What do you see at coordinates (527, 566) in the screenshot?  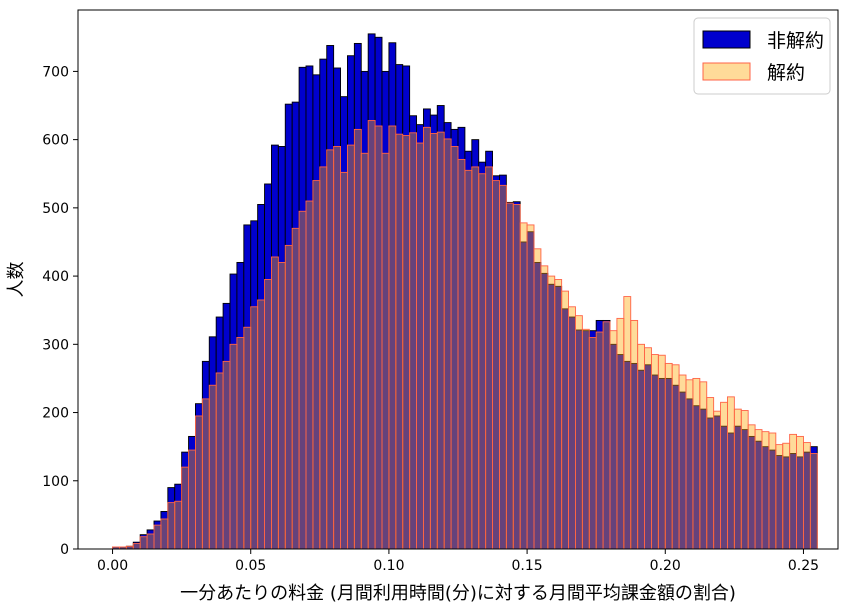 I see `x-tick-label: 0.15` at bounding box center [527, 566].